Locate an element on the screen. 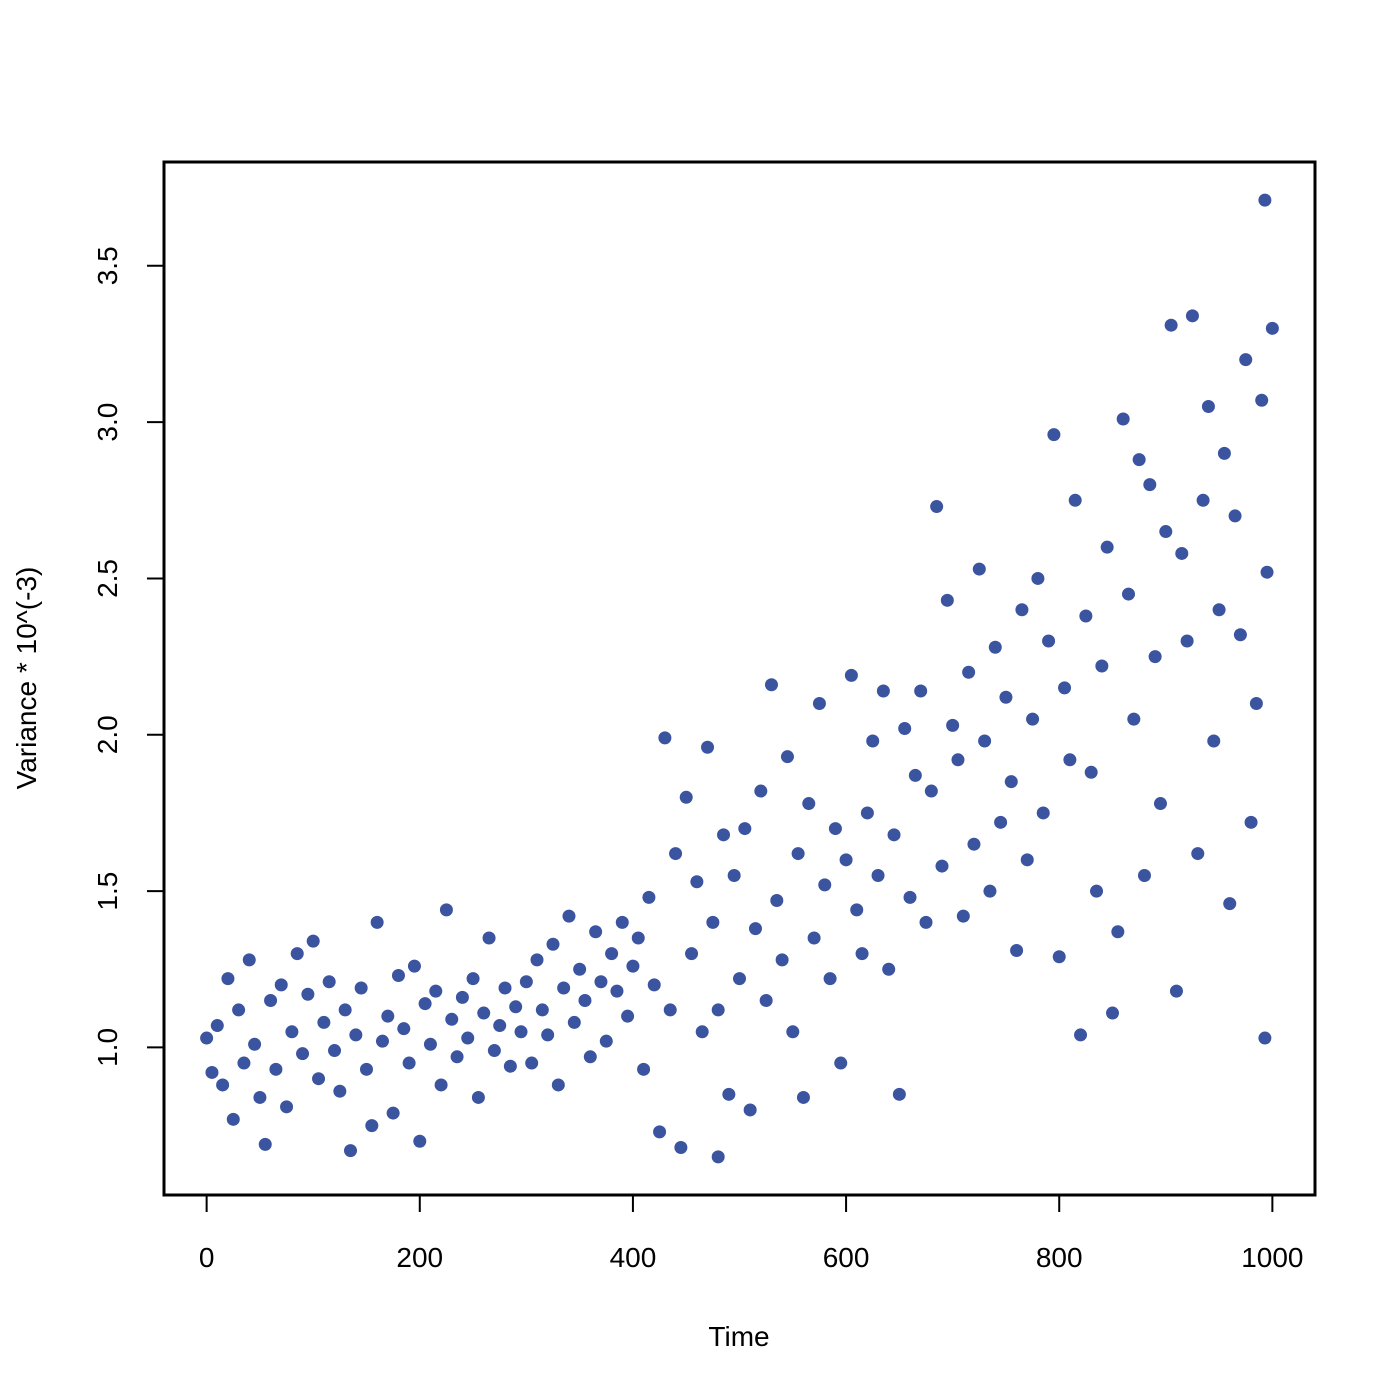  x-tick-label: 600 is located at coordinates (846, 1257).